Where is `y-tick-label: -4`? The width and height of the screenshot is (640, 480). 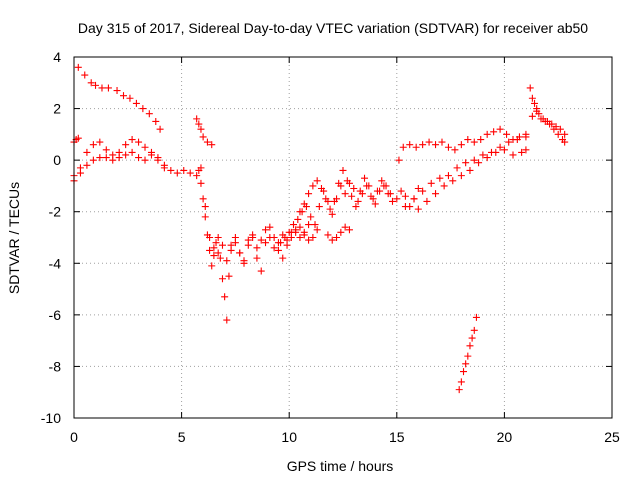 y-tick-label: -4 is located at coordinates (55, 263).